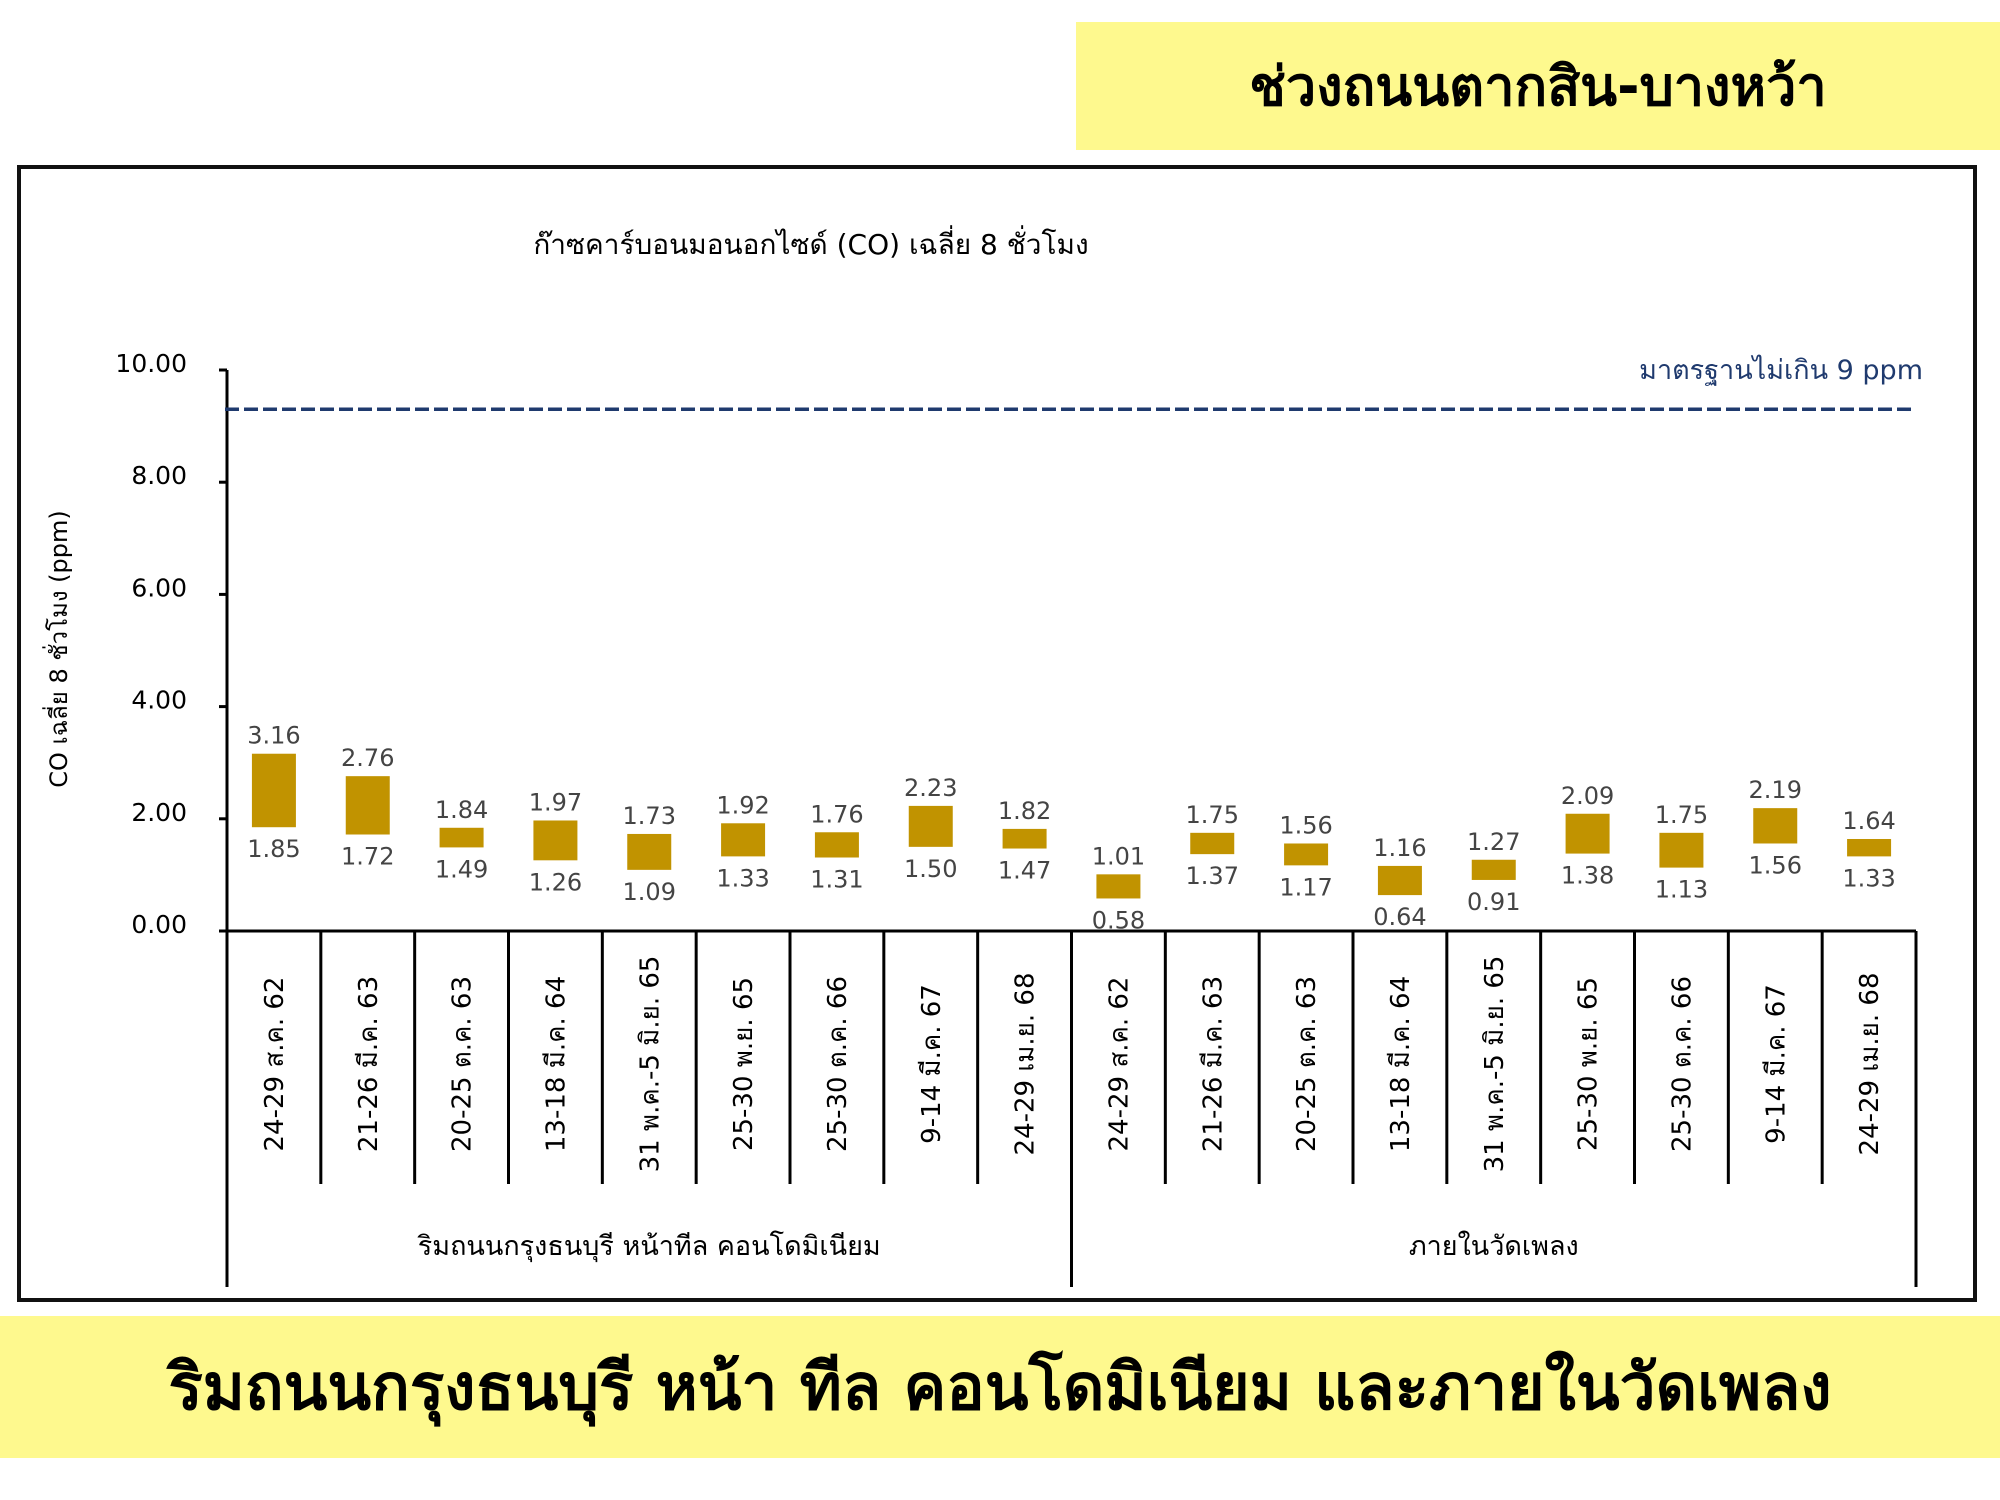 The height and width of the screenshot is (1500, 2000). I want to click on y-tick-label: 4.00, so click(159, 700).